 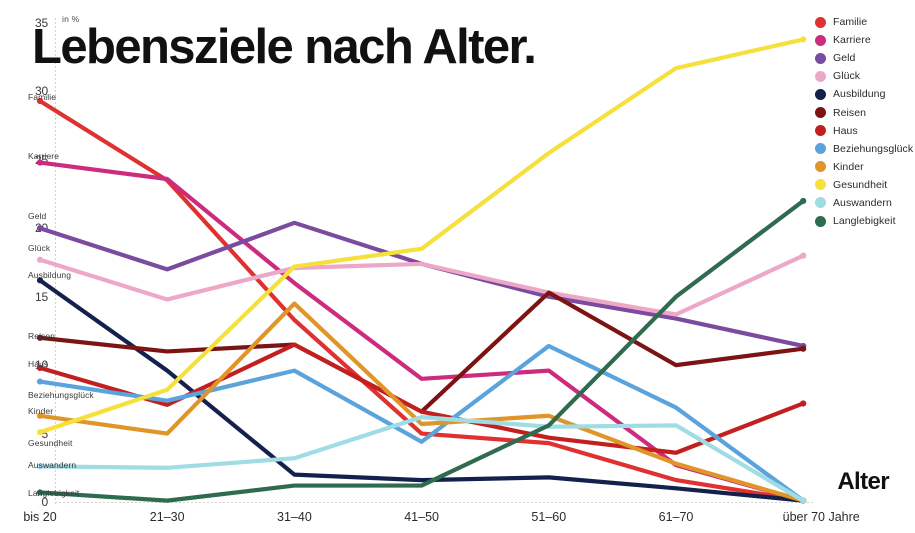 What do you see at coordinates (863, 481) in the screenshot?
I see `x-axis-title: Alter` at bounding box center [863, 481].